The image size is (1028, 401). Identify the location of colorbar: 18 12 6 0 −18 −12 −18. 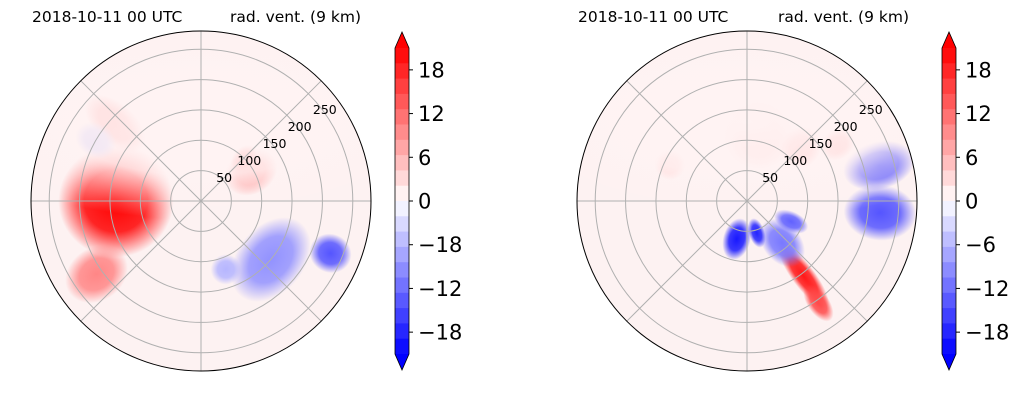
(428, 201).